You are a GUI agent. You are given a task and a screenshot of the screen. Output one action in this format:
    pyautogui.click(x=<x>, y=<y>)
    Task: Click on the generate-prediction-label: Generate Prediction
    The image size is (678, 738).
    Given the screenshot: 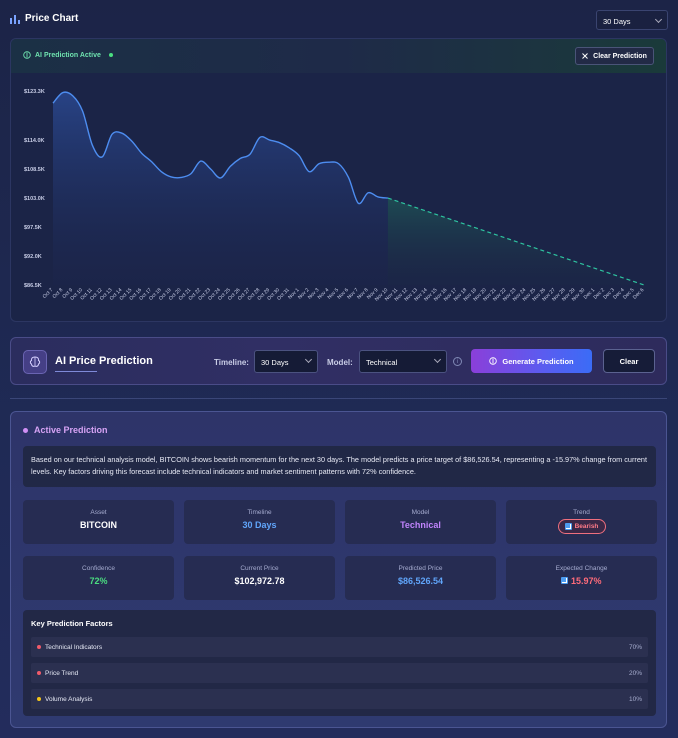 What is the action you would take?
    pyautogui.click(x=538, y=361)
    